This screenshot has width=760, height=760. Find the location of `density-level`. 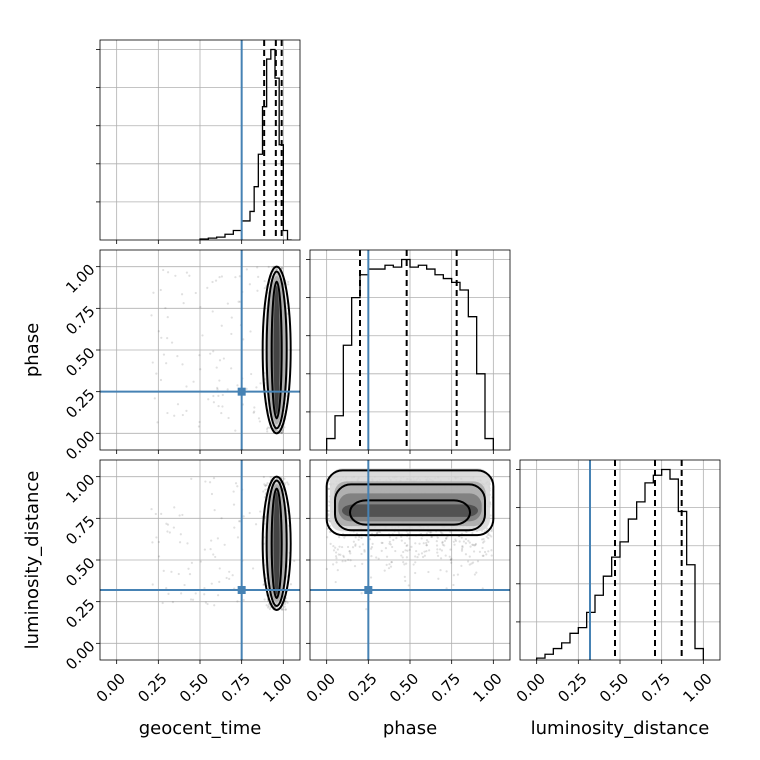

density-level is located at coordinates (410, 510).